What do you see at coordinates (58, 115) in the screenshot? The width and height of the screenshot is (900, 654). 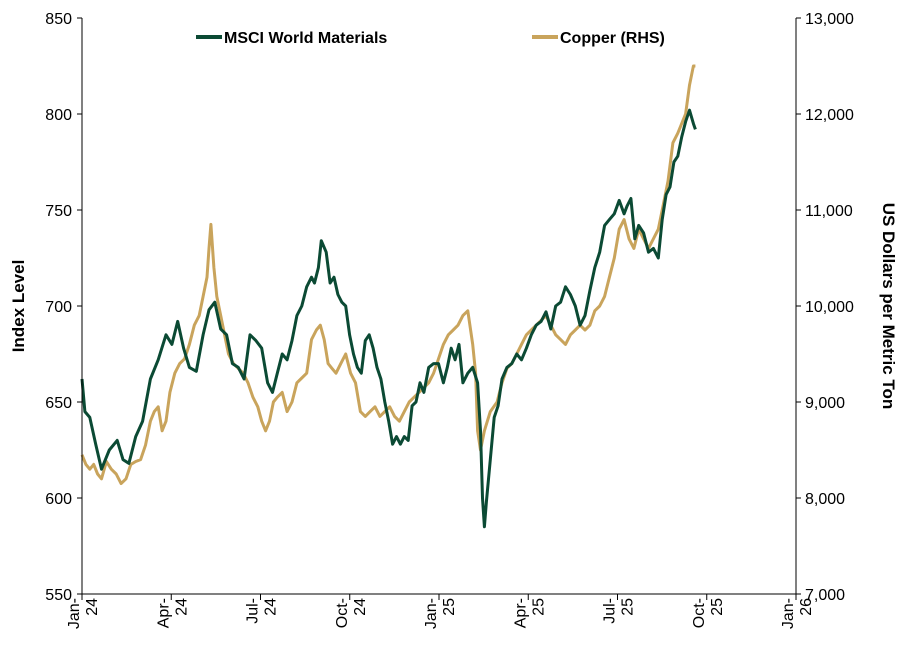 I see `left-tick-label: 800` at bounding box center [58, 115].